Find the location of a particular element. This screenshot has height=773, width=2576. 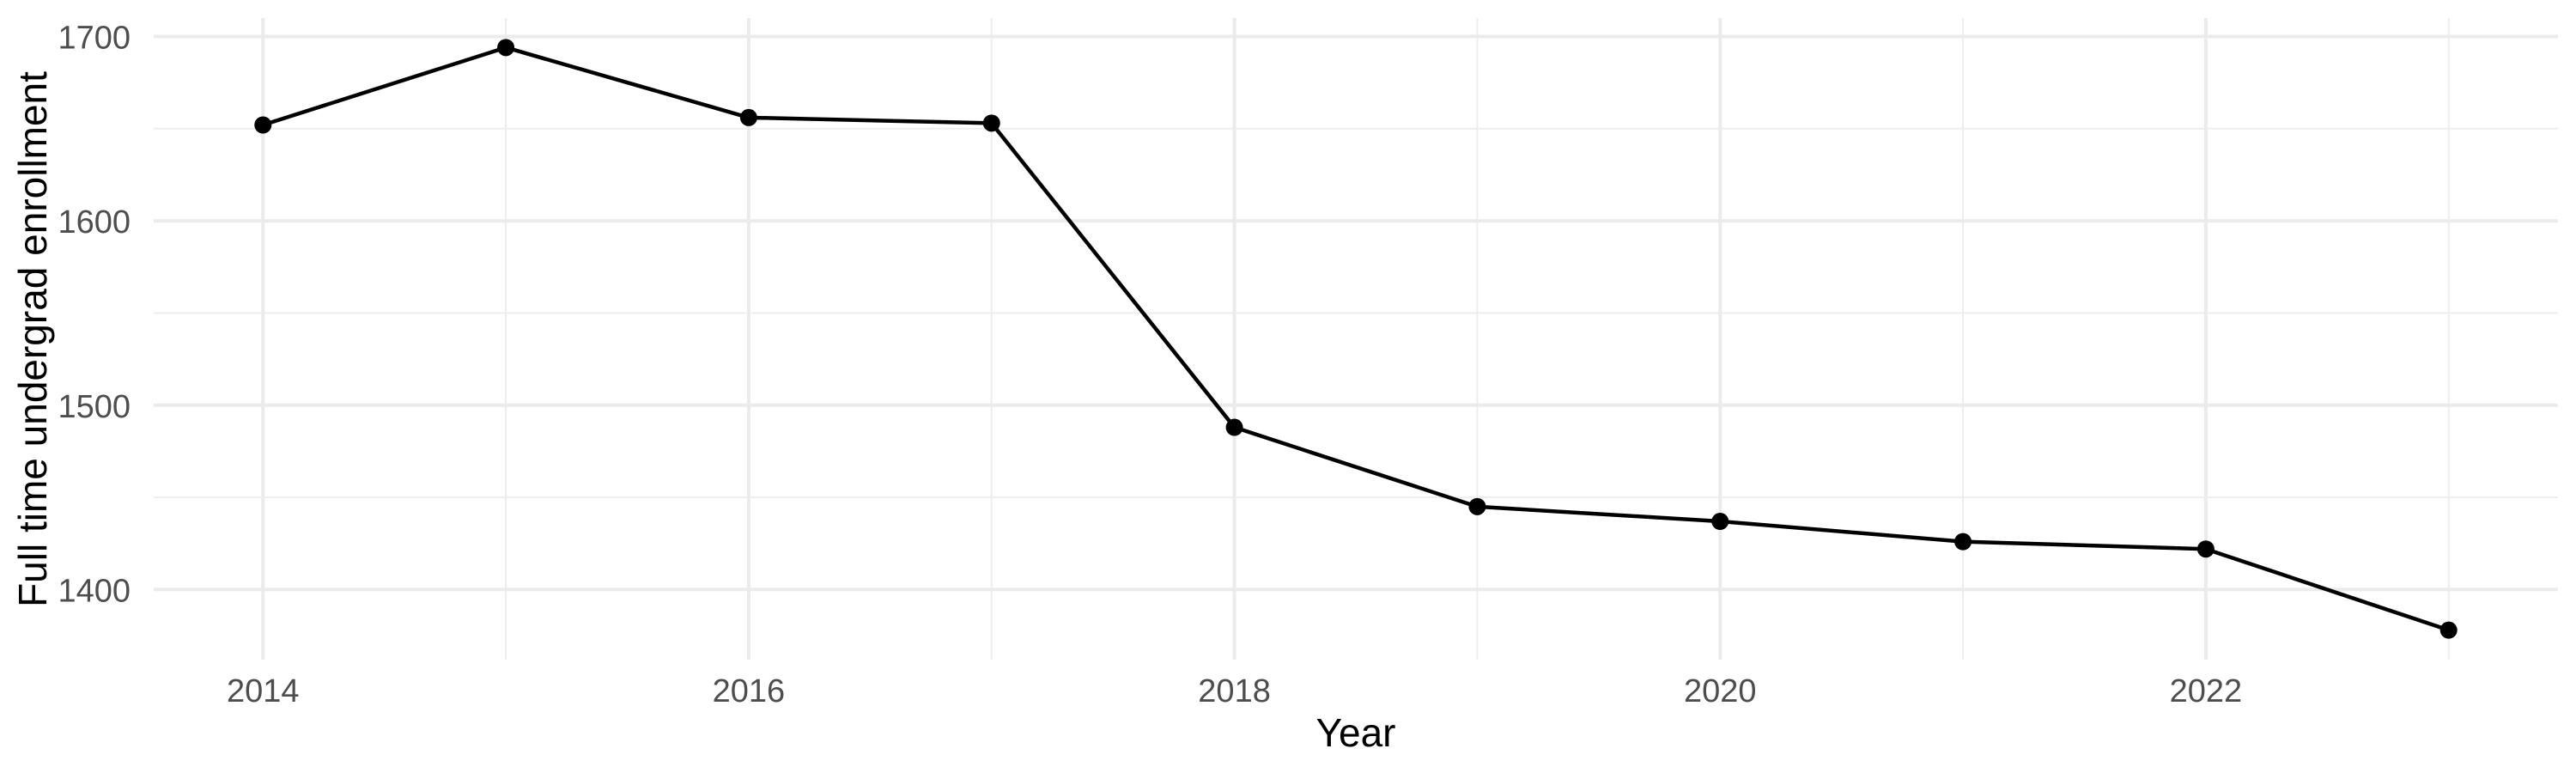

y-axis-tick-label: 1700 is located at coordinates (94, 38).